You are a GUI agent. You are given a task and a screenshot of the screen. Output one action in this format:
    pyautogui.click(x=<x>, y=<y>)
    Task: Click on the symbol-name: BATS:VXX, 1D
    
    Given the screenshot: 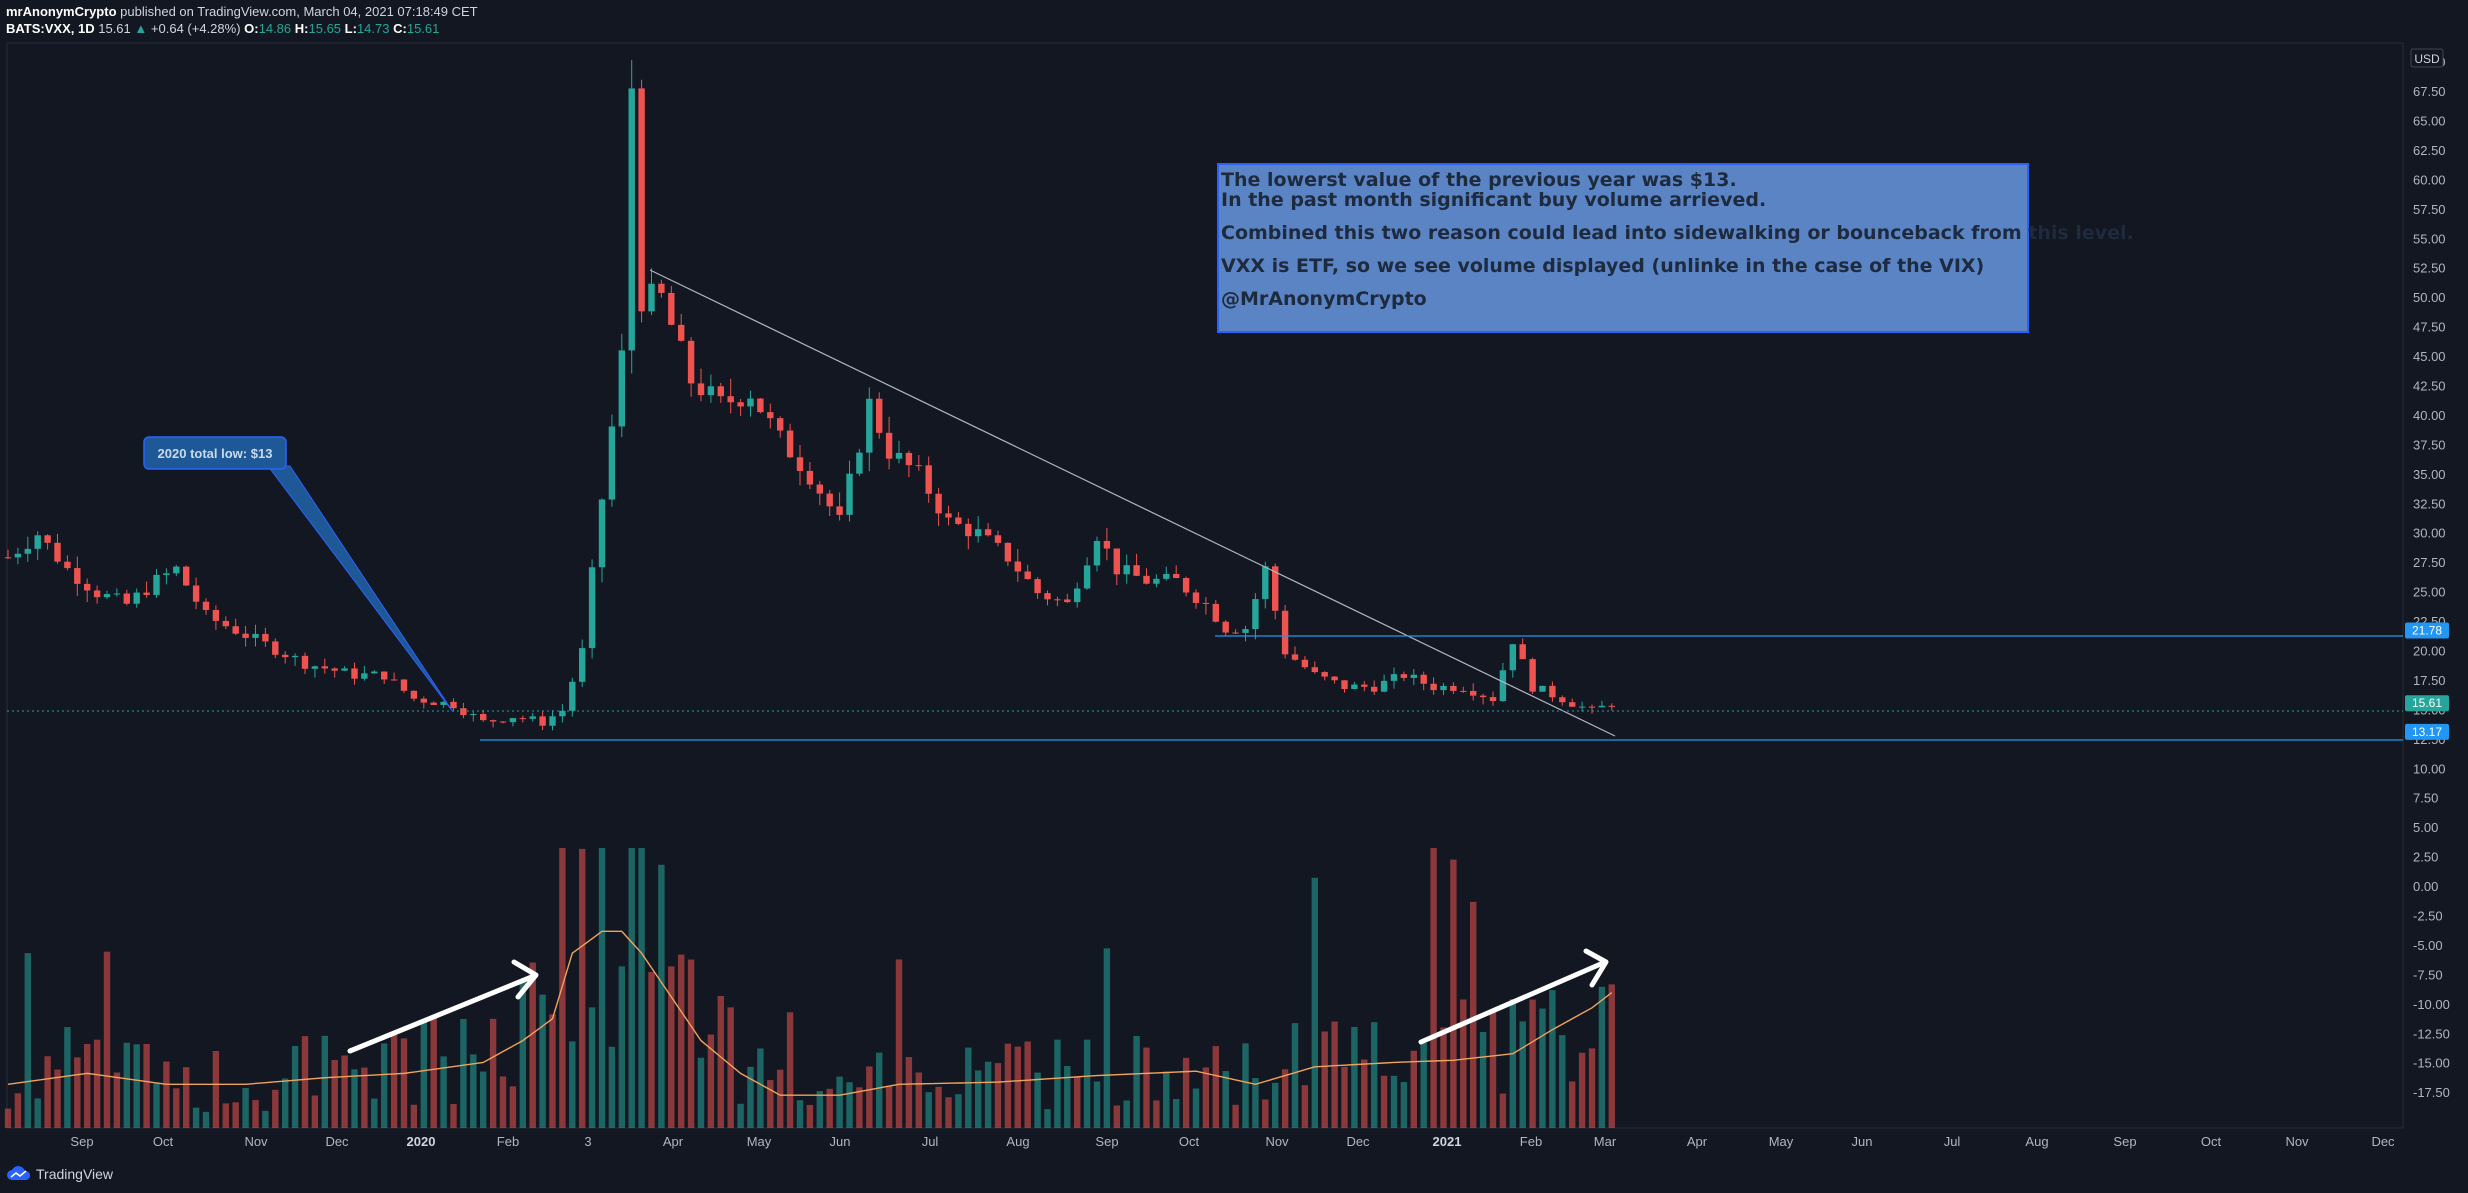 What is the action you would take?
    pyautogui.click(x=50, y=28)
    